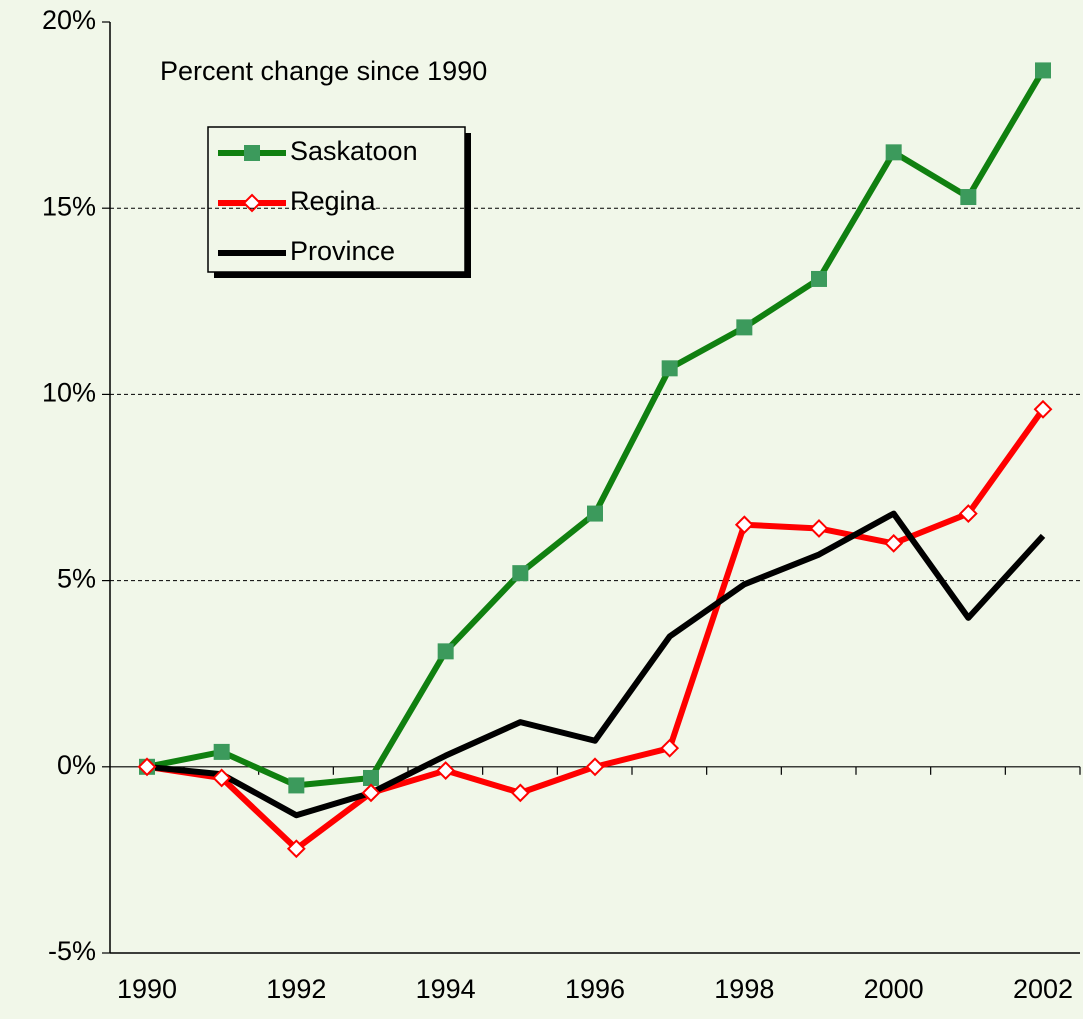 The image size is (1083, 1019). I want to click on x-tick-label: 1990, so click(147, 989).